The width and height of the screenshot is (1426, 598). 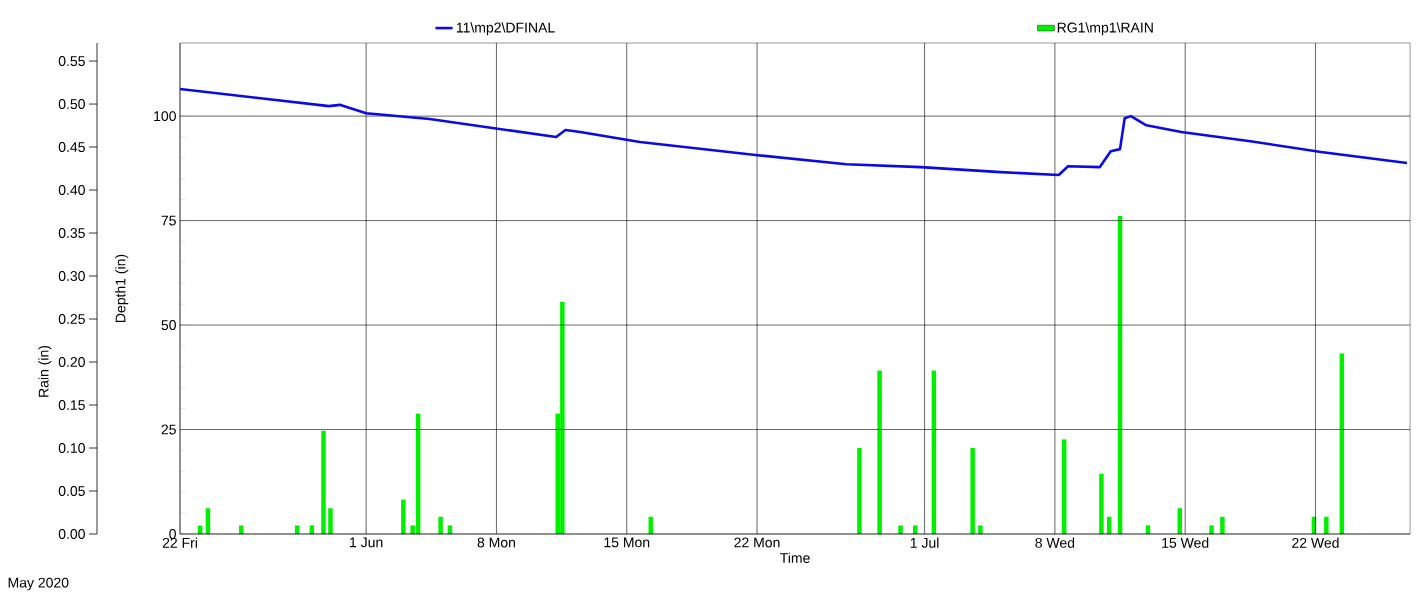 What do you see at coordinates (1055, 542) in the screenshot?
I see `x-tick-label: 8 Wed` at bounding box center [1055, 542].